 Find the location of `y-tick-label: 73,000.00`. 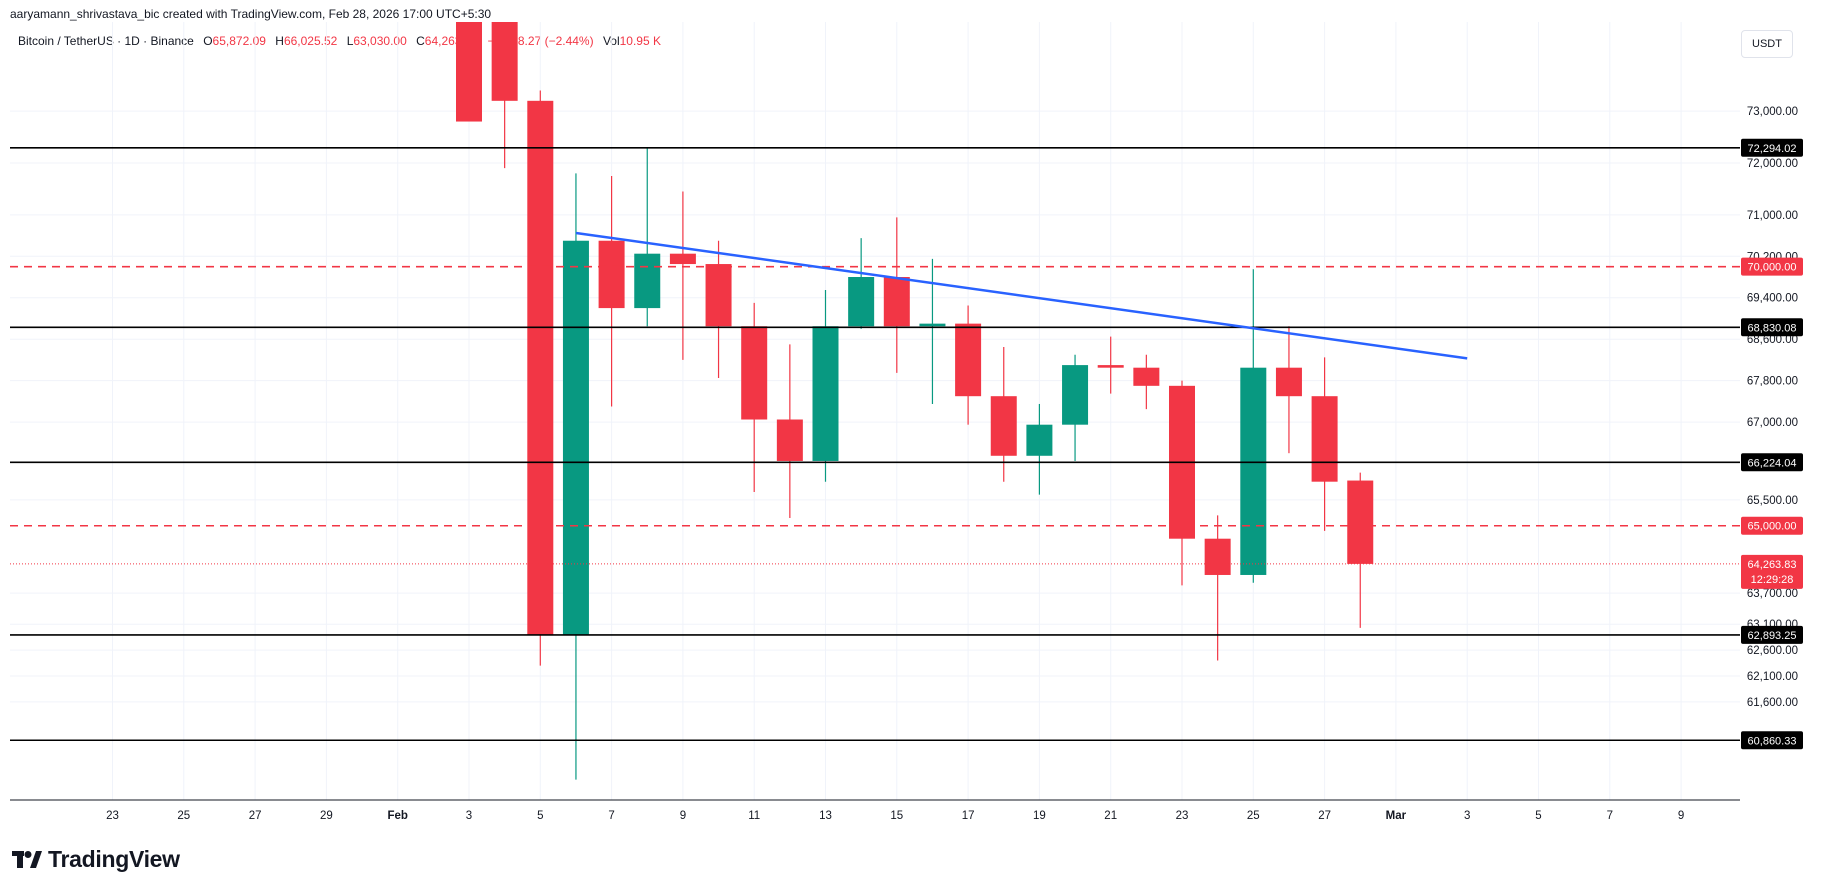

y-tick-label: 73,000.00 is located at coordinates (1772, 112).